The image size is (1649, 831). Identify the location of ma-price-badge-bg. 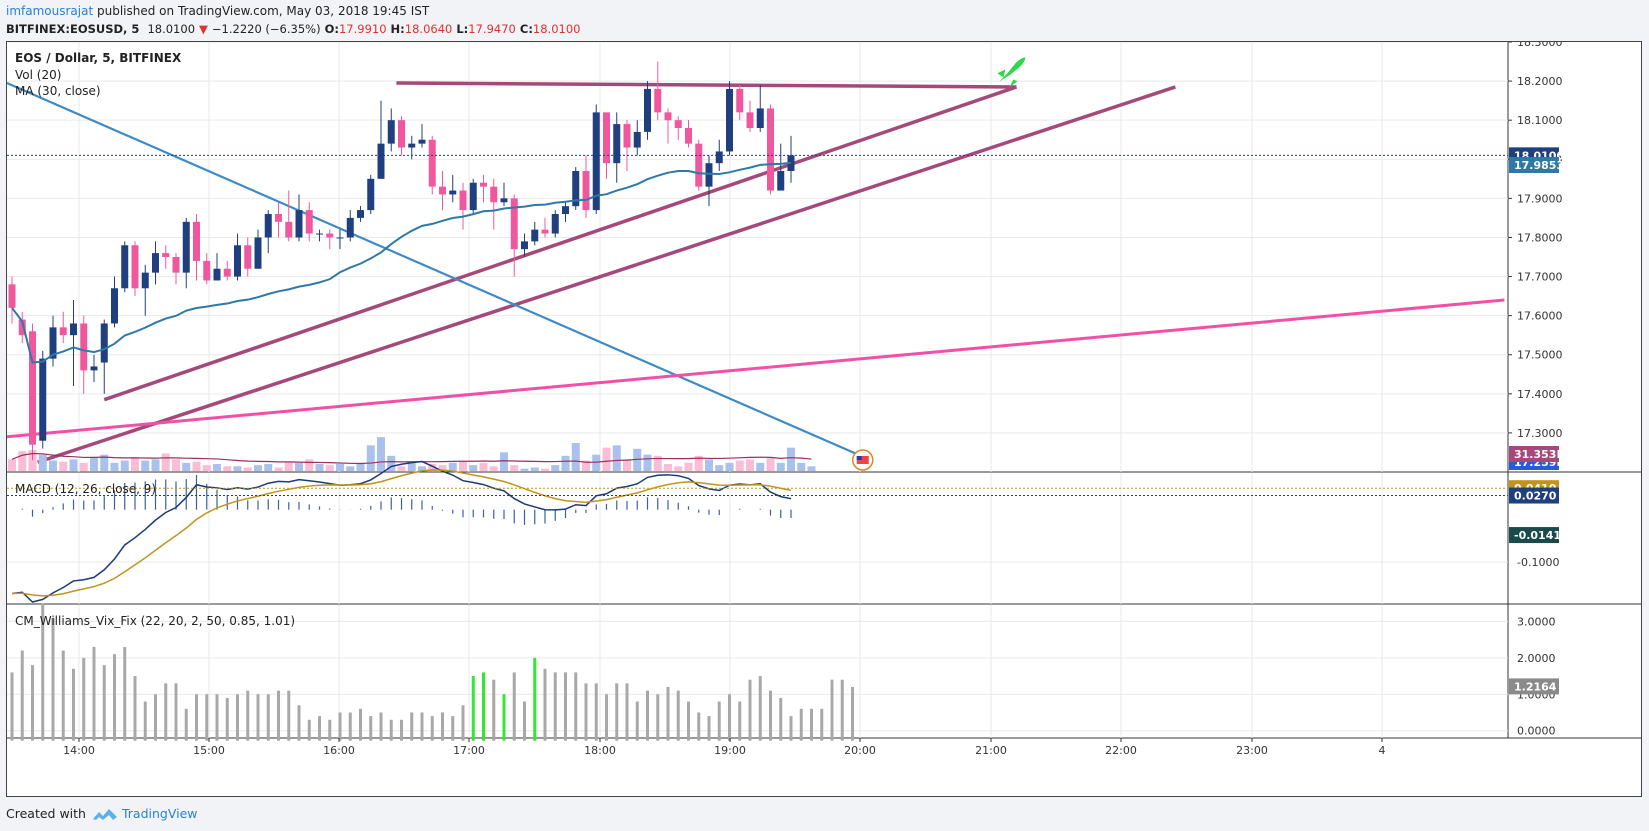
(1534, 165).